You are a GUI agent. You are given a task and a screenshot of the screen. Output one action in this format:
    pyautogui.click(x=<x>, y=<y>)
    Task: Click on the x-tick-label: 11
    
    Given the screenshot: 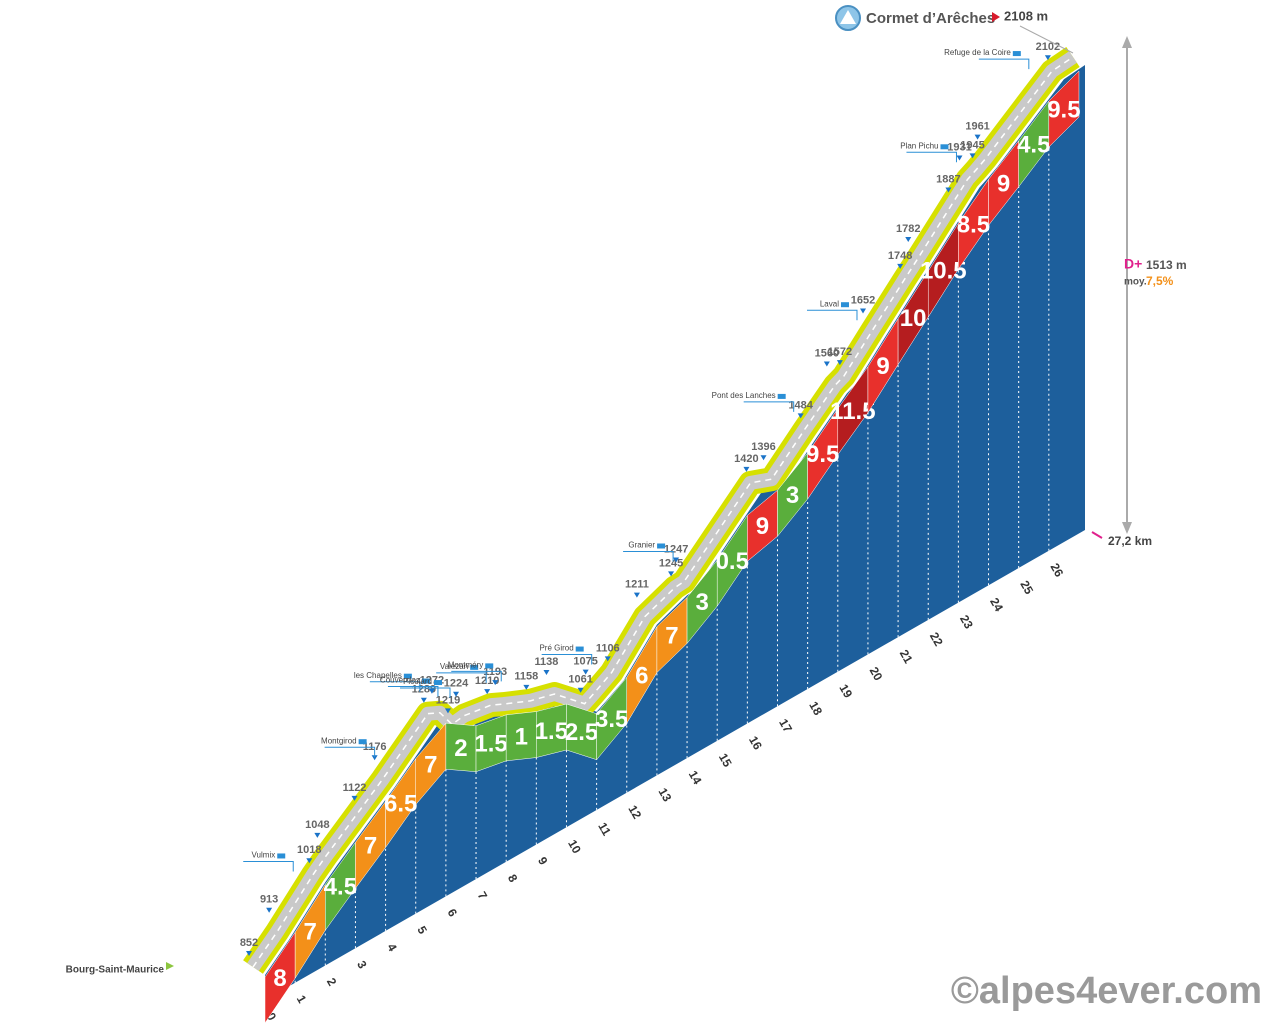 What is the action you would take?
    pyautogui.click(x=604, y=829)
    